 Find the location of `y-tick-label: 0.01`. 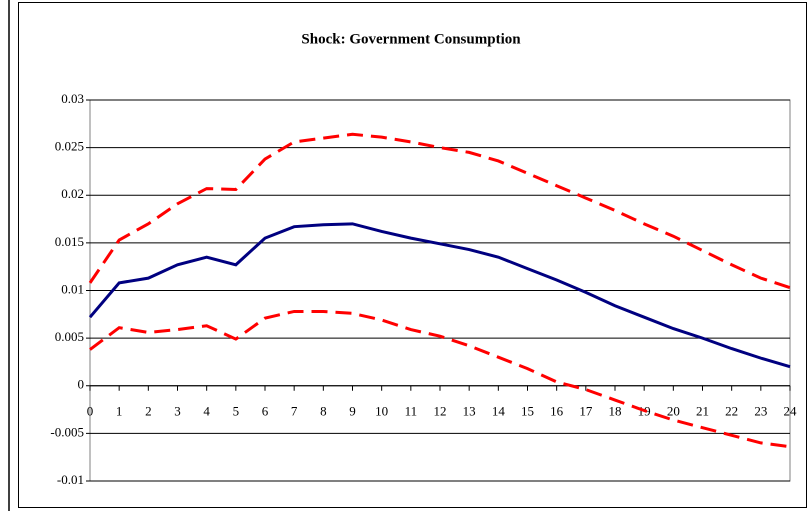

y-tick-label: 0.01 is located at coordinates (72, 288).